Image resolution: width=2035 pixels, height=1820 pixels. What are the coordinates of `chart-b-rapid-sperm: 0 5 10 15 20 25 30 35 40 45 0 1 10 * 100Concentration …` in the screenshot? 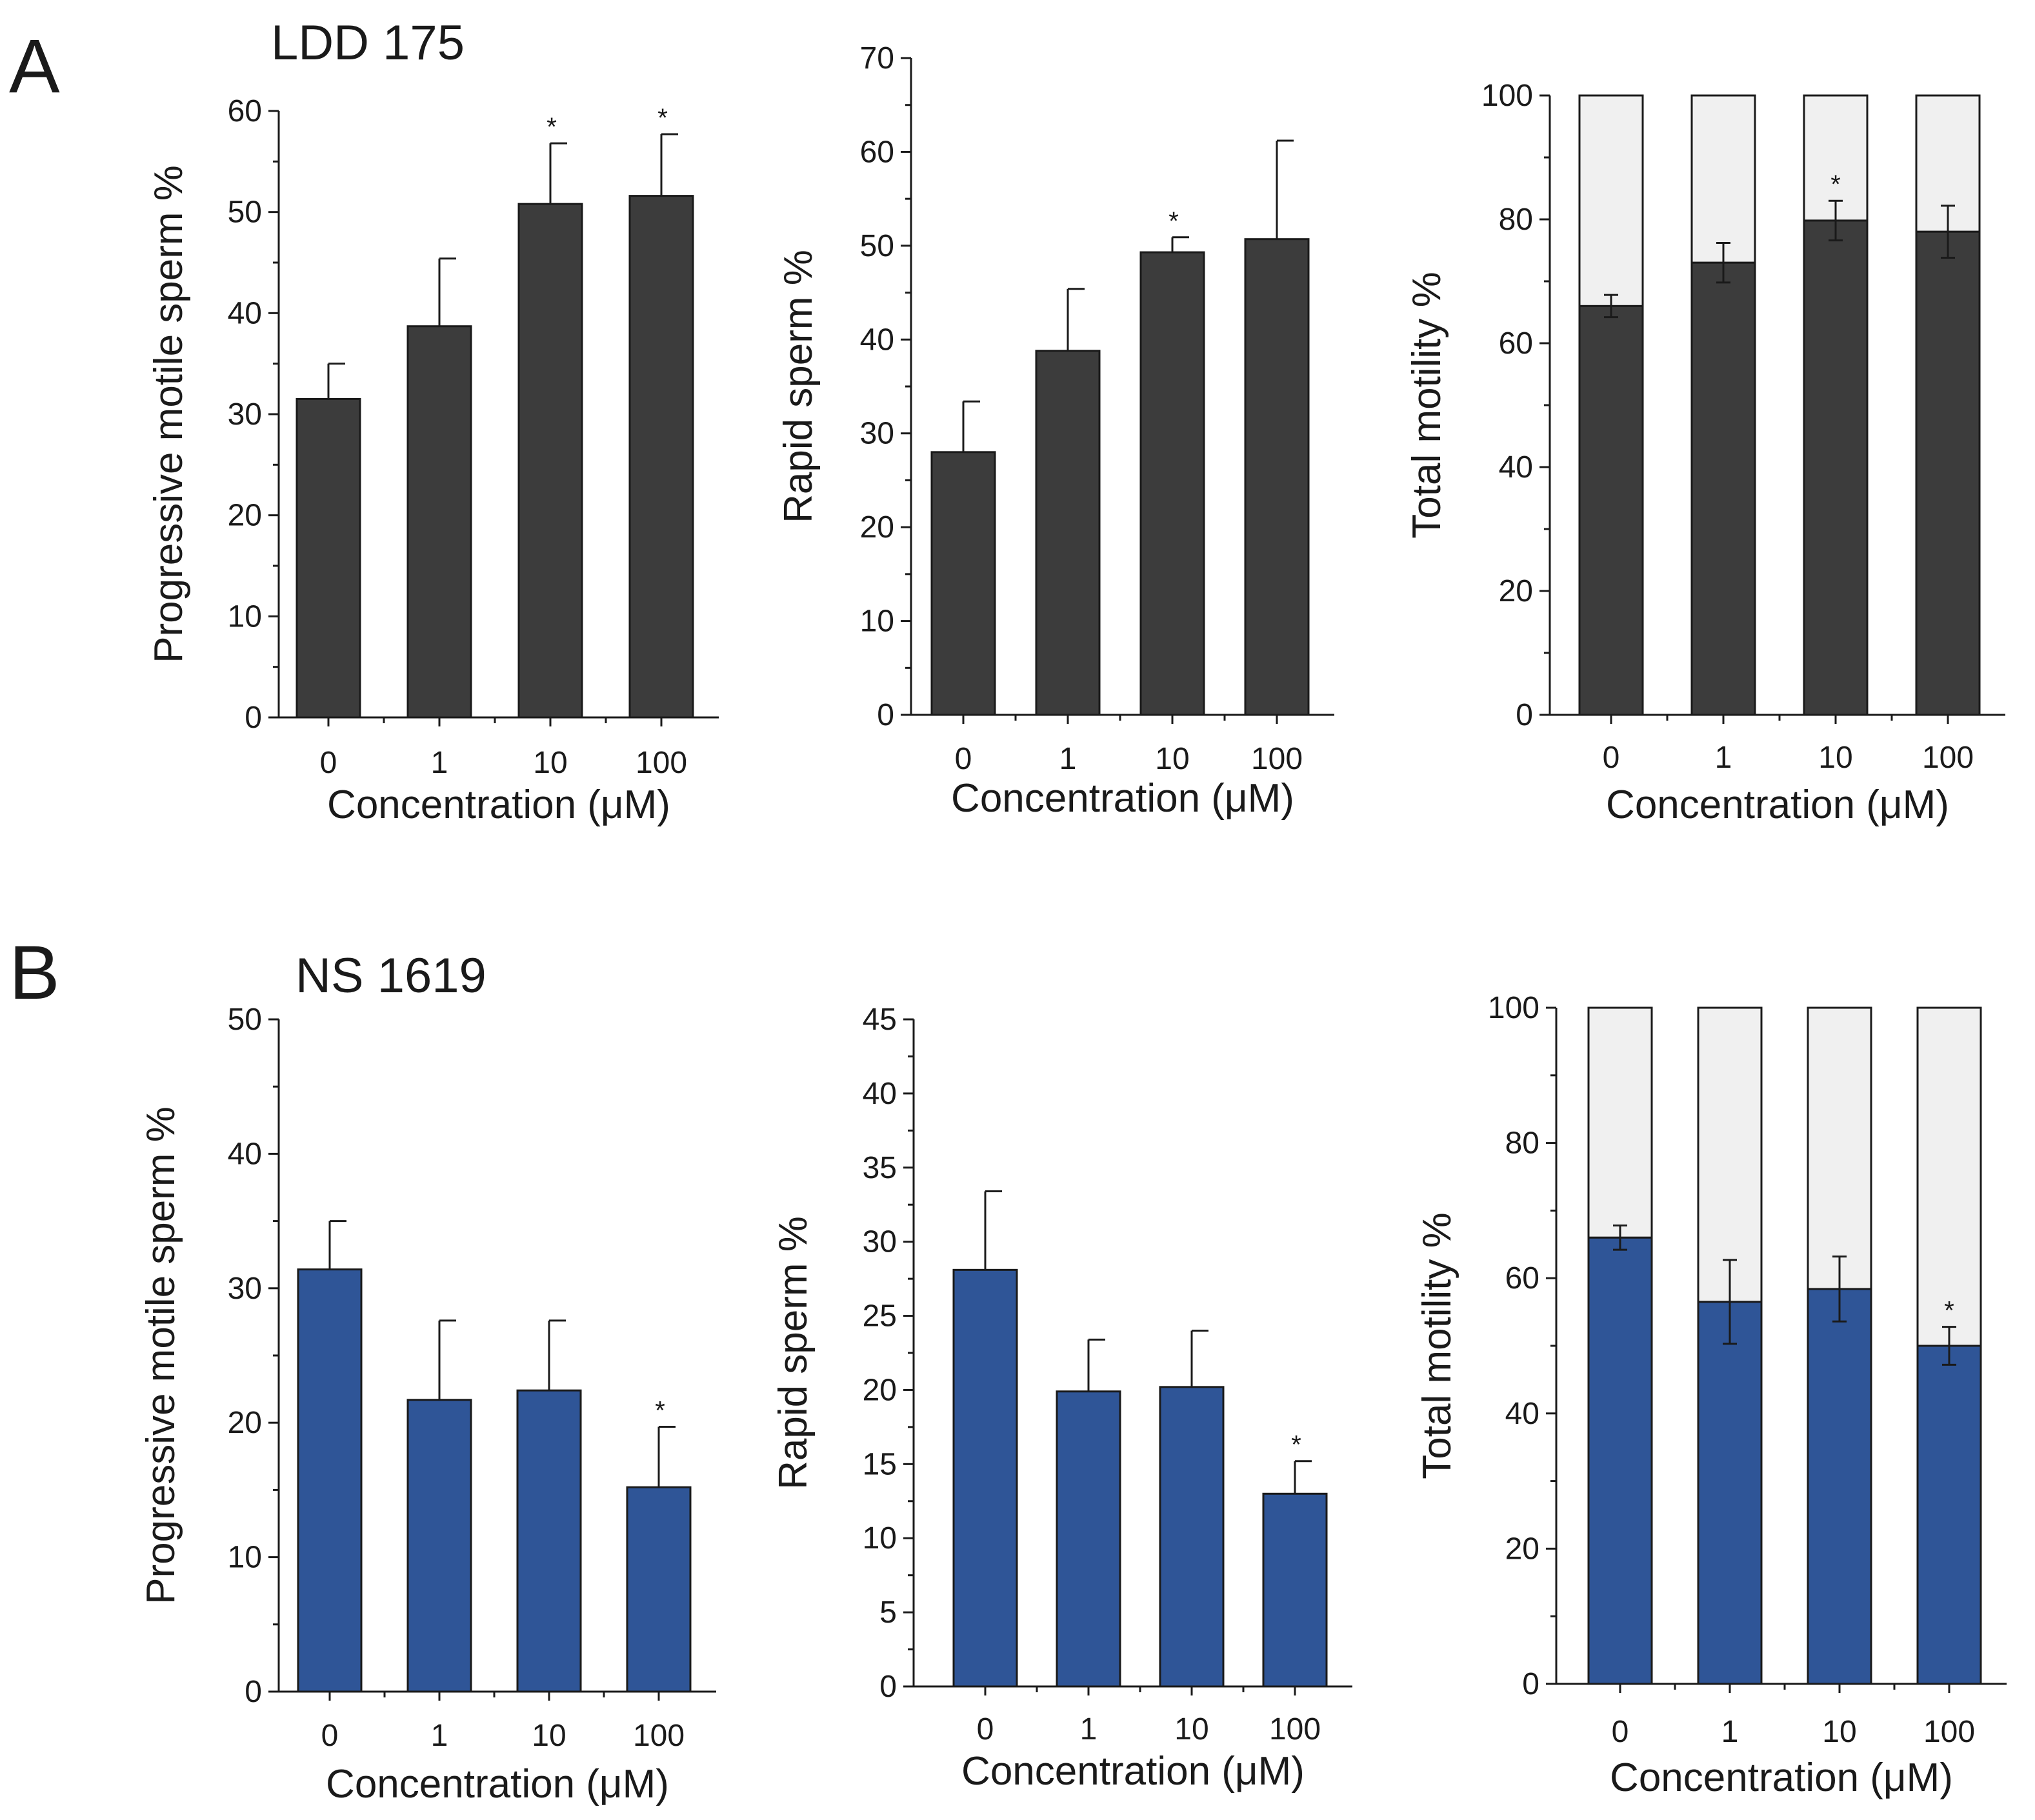 It's located at (1061, 1398).